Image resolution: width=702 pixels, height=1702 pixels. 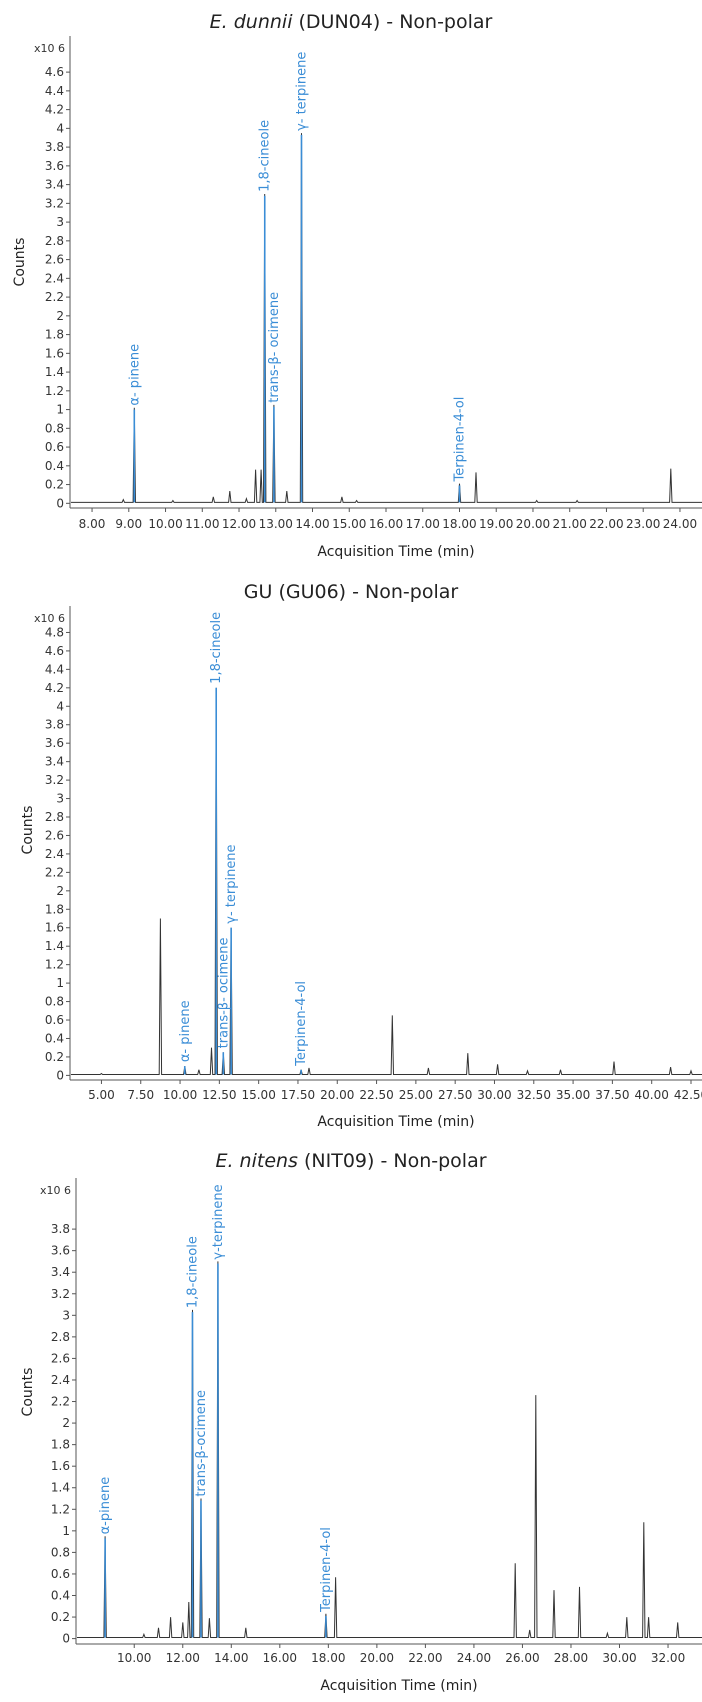 I want to click on x-tick-label: 9.00, so click(x=128, y=524).